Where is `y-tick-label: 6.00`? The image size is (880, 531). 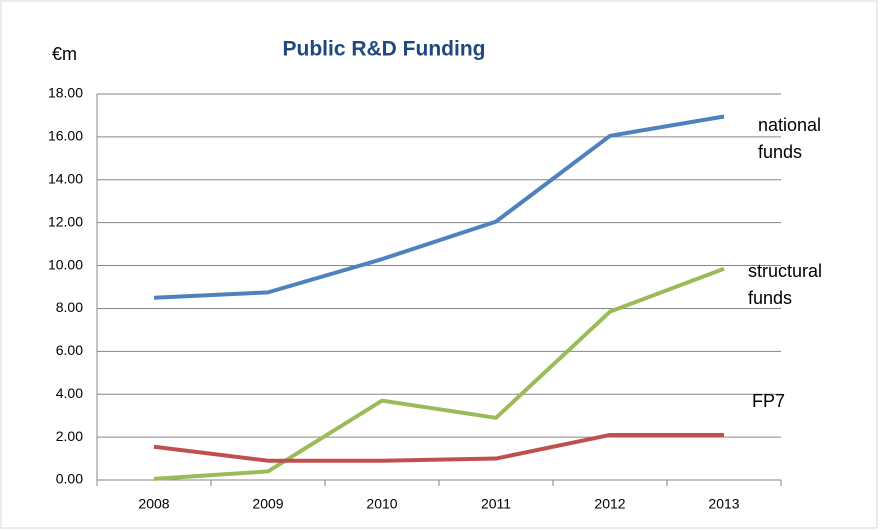
y-tick-label: 6.00 is located at coordinates (69, 350).